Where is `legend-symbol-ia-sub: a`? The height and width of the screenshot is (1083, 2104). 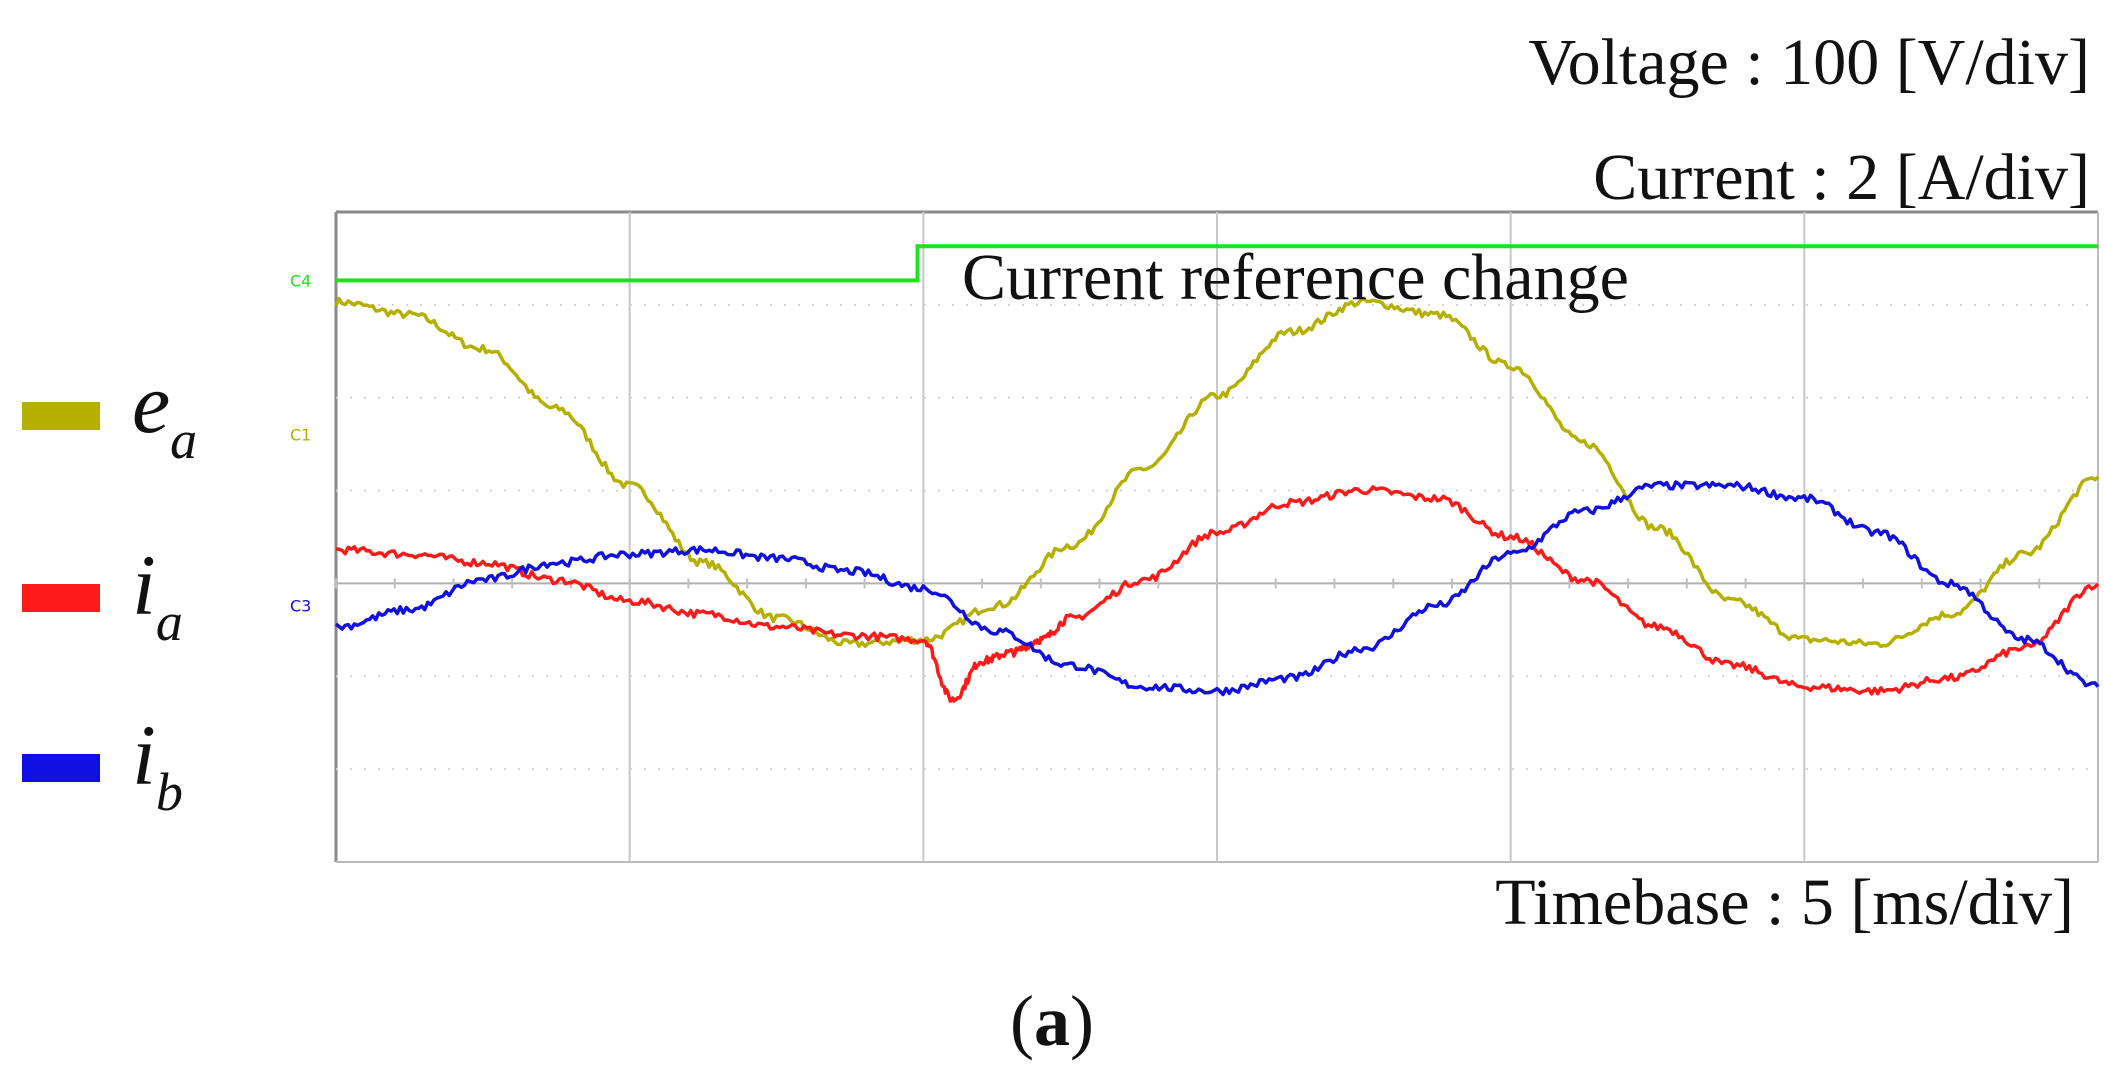
legend-symbol-ia-sub: a is located at coordinates (169, 622).